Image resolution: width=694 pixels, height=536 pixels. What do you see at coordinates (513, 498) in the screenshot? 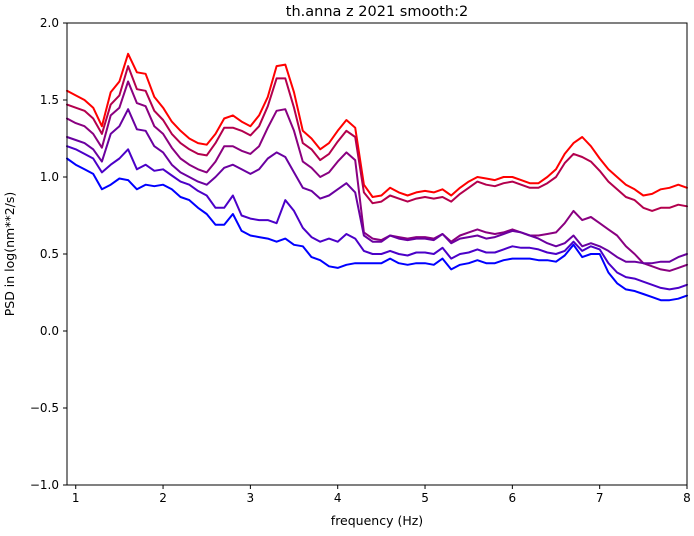
I see `x-tick-label: 6` at bounding box center [513, 498].